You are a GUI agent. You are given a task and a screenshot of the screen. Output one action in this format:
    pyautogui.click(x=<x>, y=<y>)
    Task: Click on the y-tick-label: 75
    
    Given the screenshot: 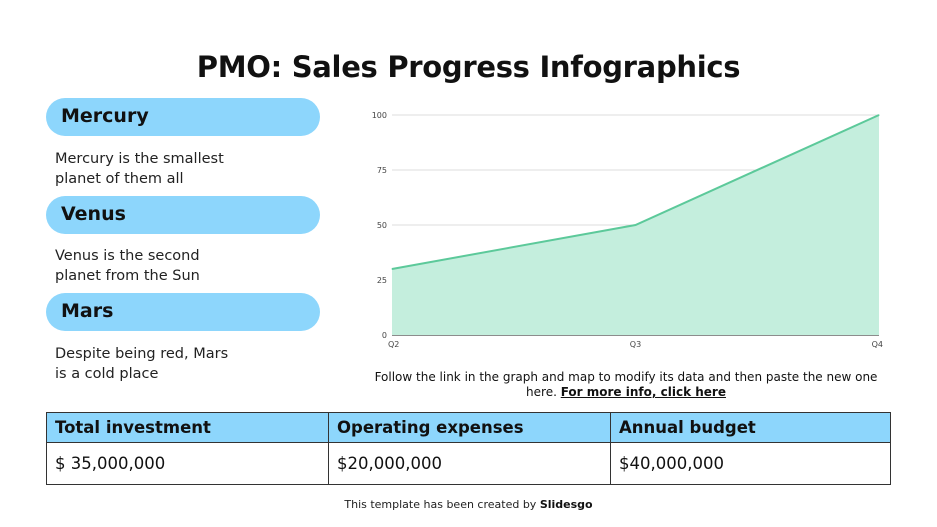 What is the action you would take?
    pyautogui.click(x=382, y=170)
    